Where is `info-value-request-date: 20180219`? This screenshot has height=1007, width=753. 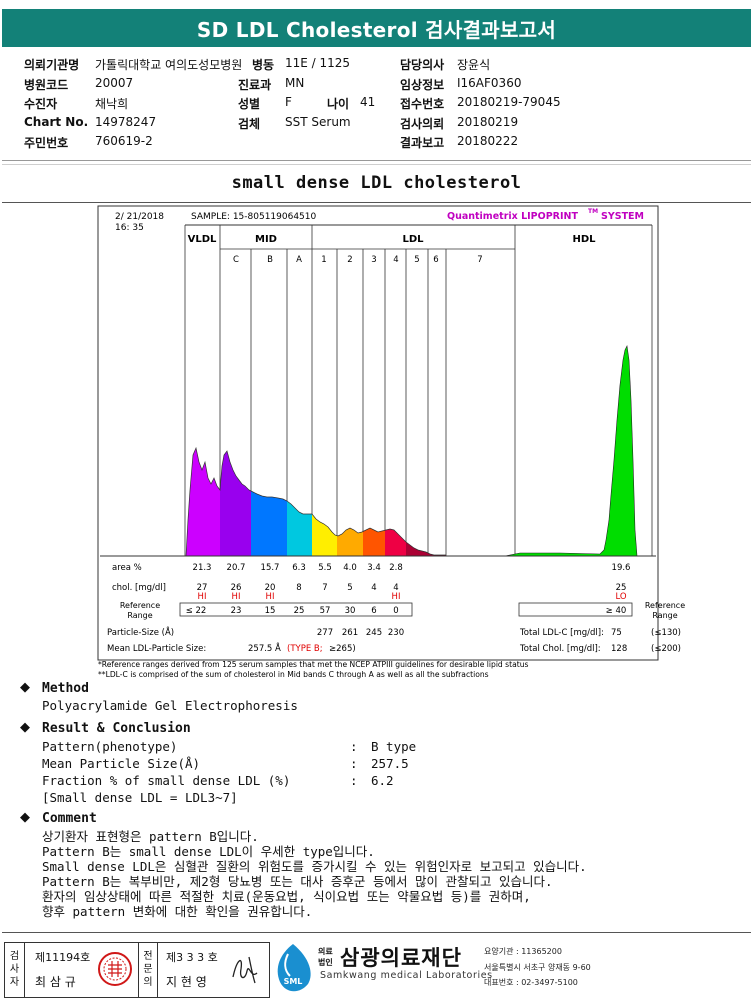 info-value-request-date: 20180219 is located at coordinates (488, 122).